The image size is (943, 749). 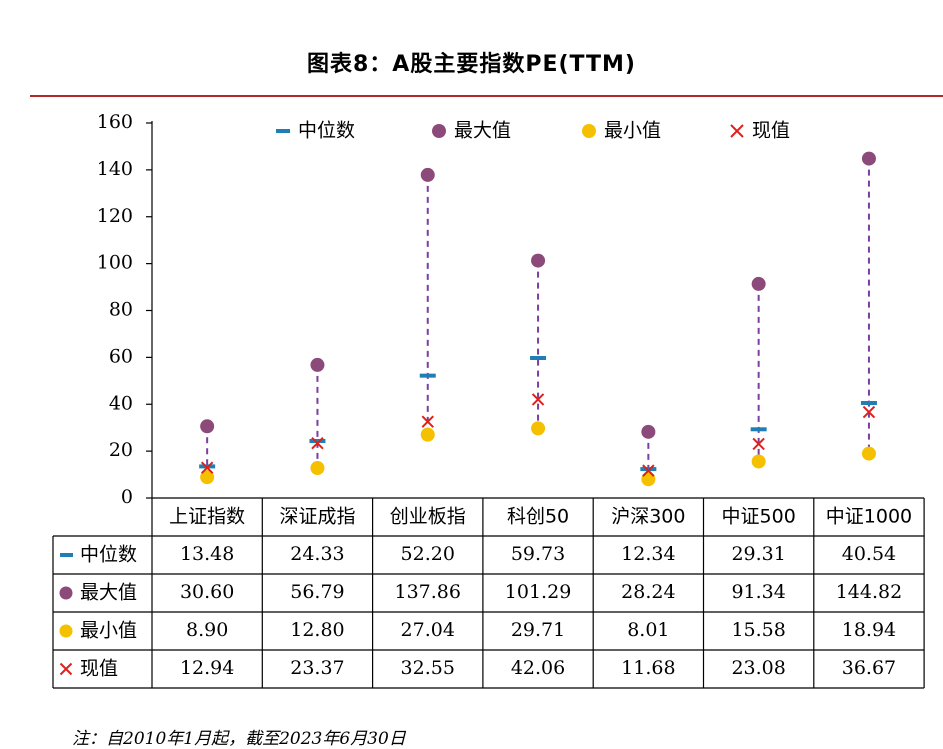 What do you see at coordinates (108, 555) in the screenshot?
I see `row-label: 中位数` at bounding box center [108, 555].